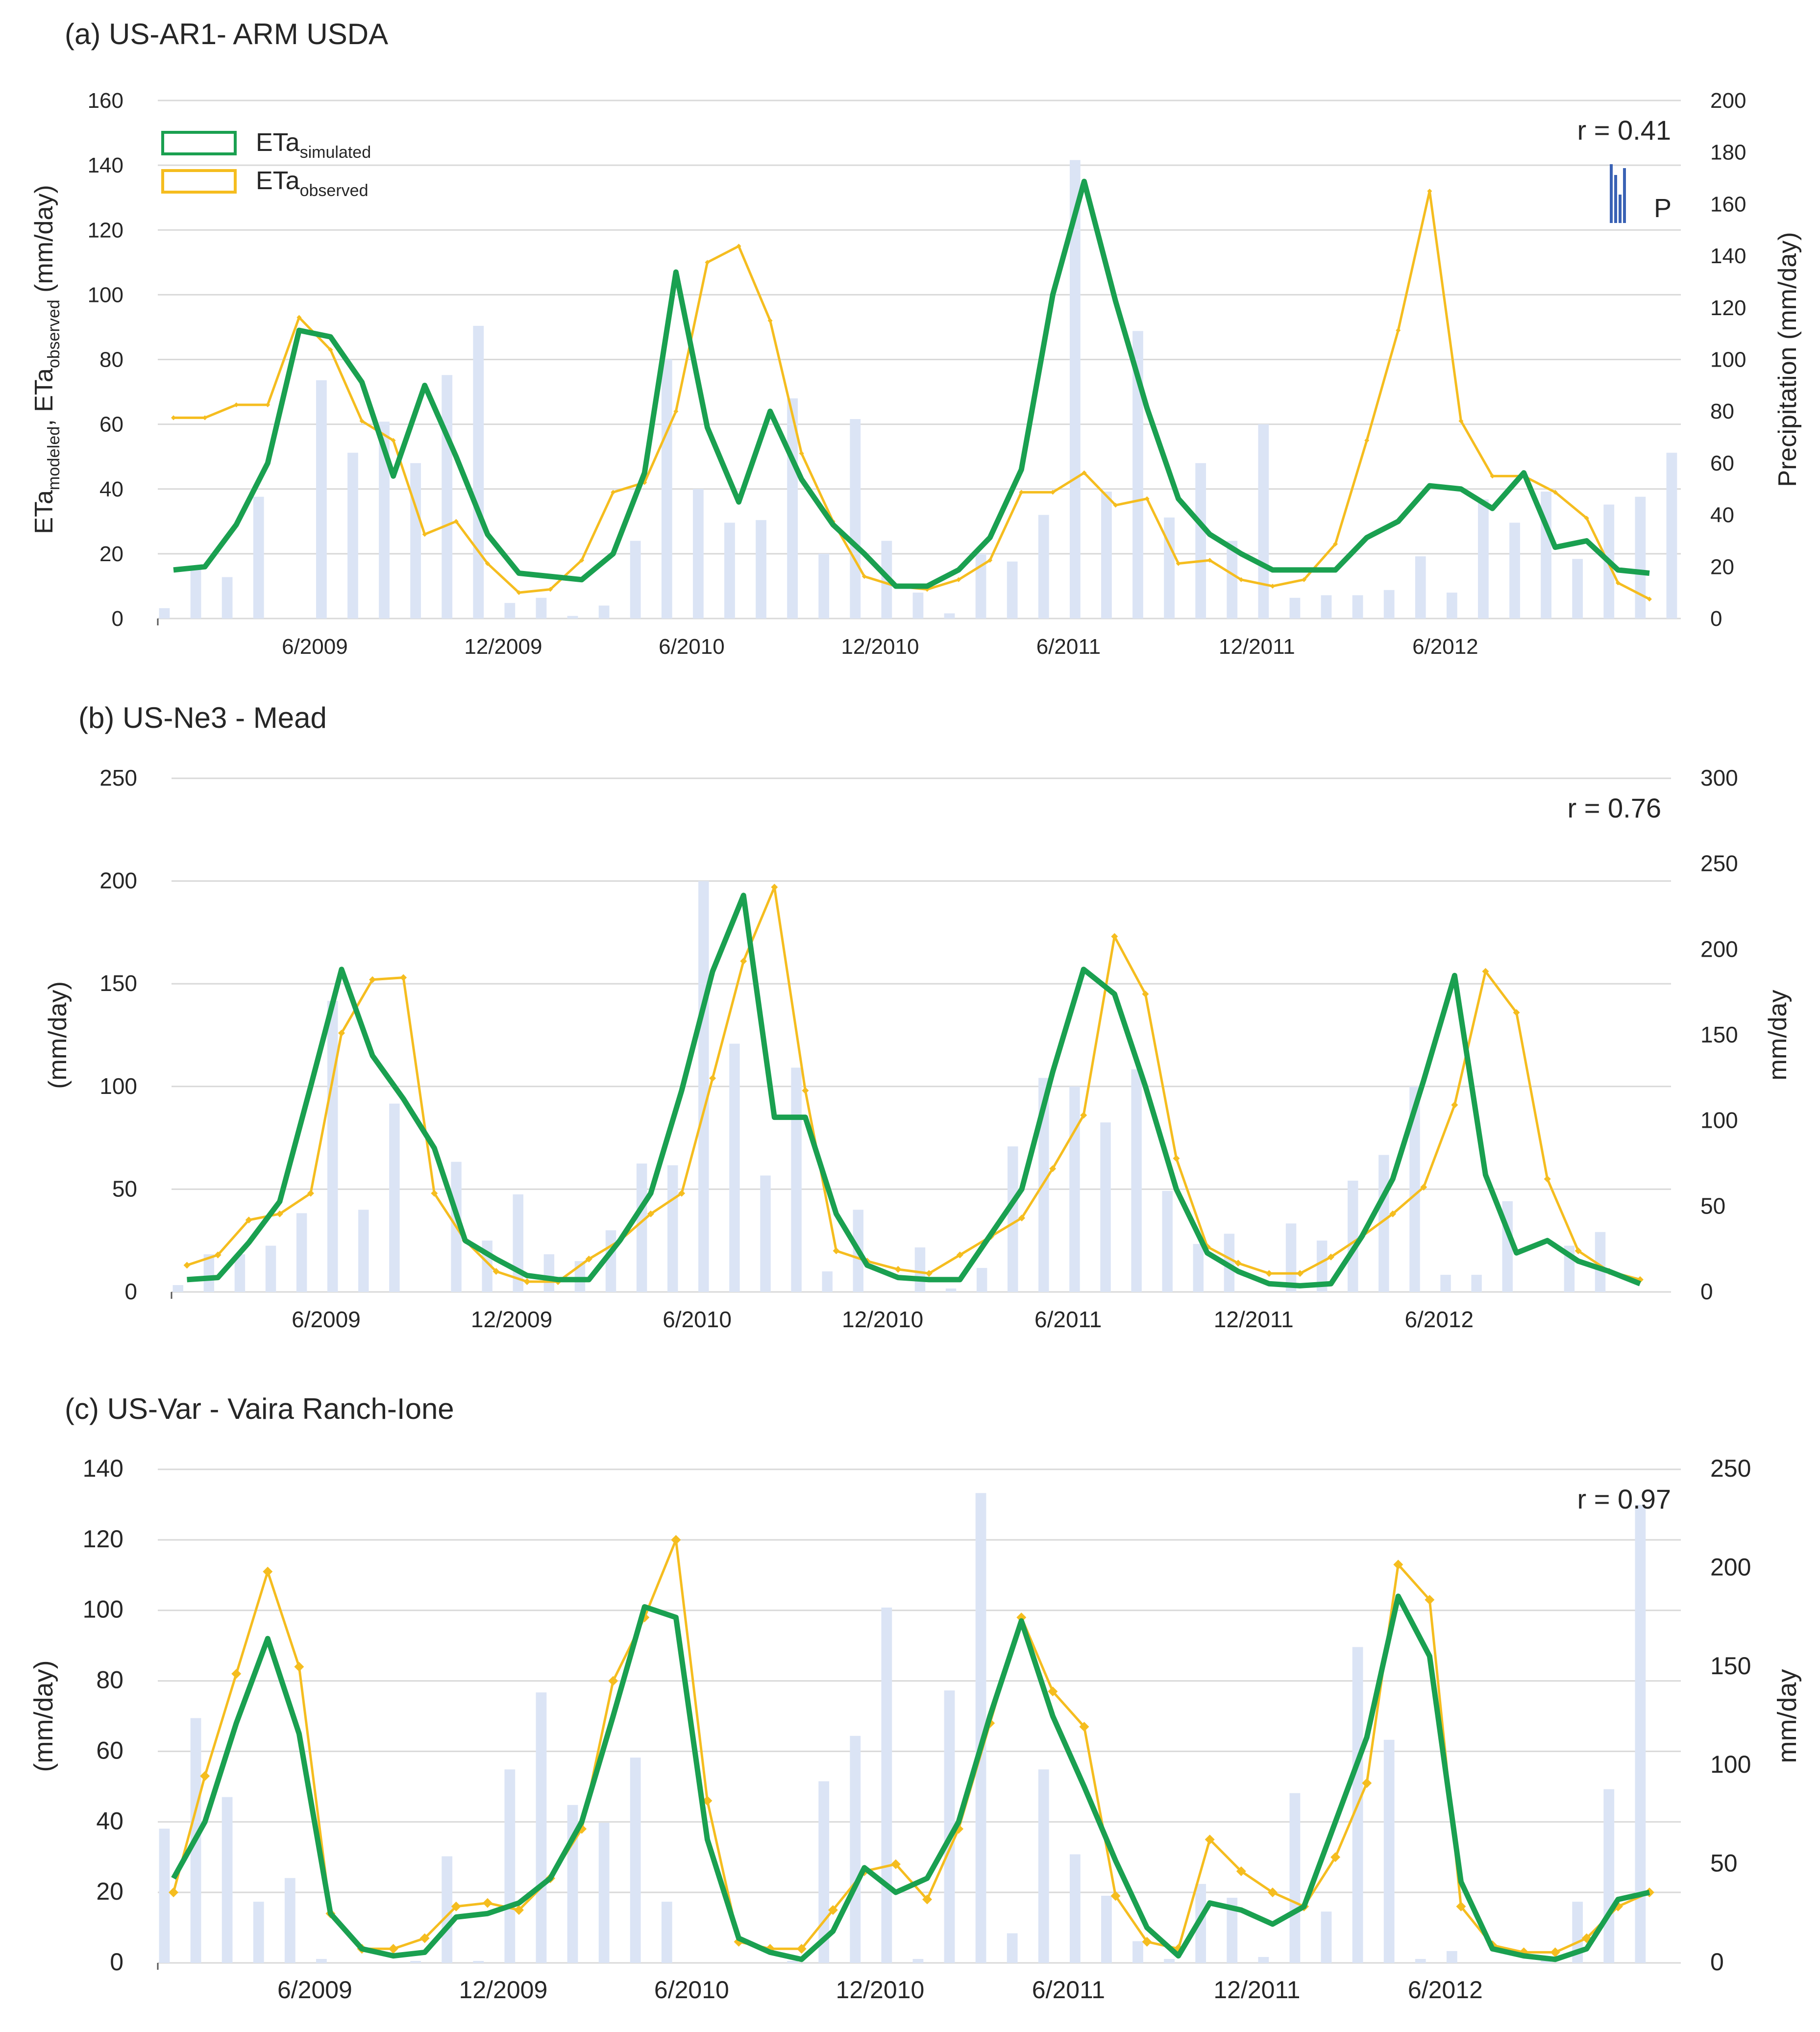 This screenshot has height=2032, width=1820. What do you see at coordinates (697, 1319) in the screenshot?
I see `x-tick-label: 6/2010` at bounding box center [697, 1319].